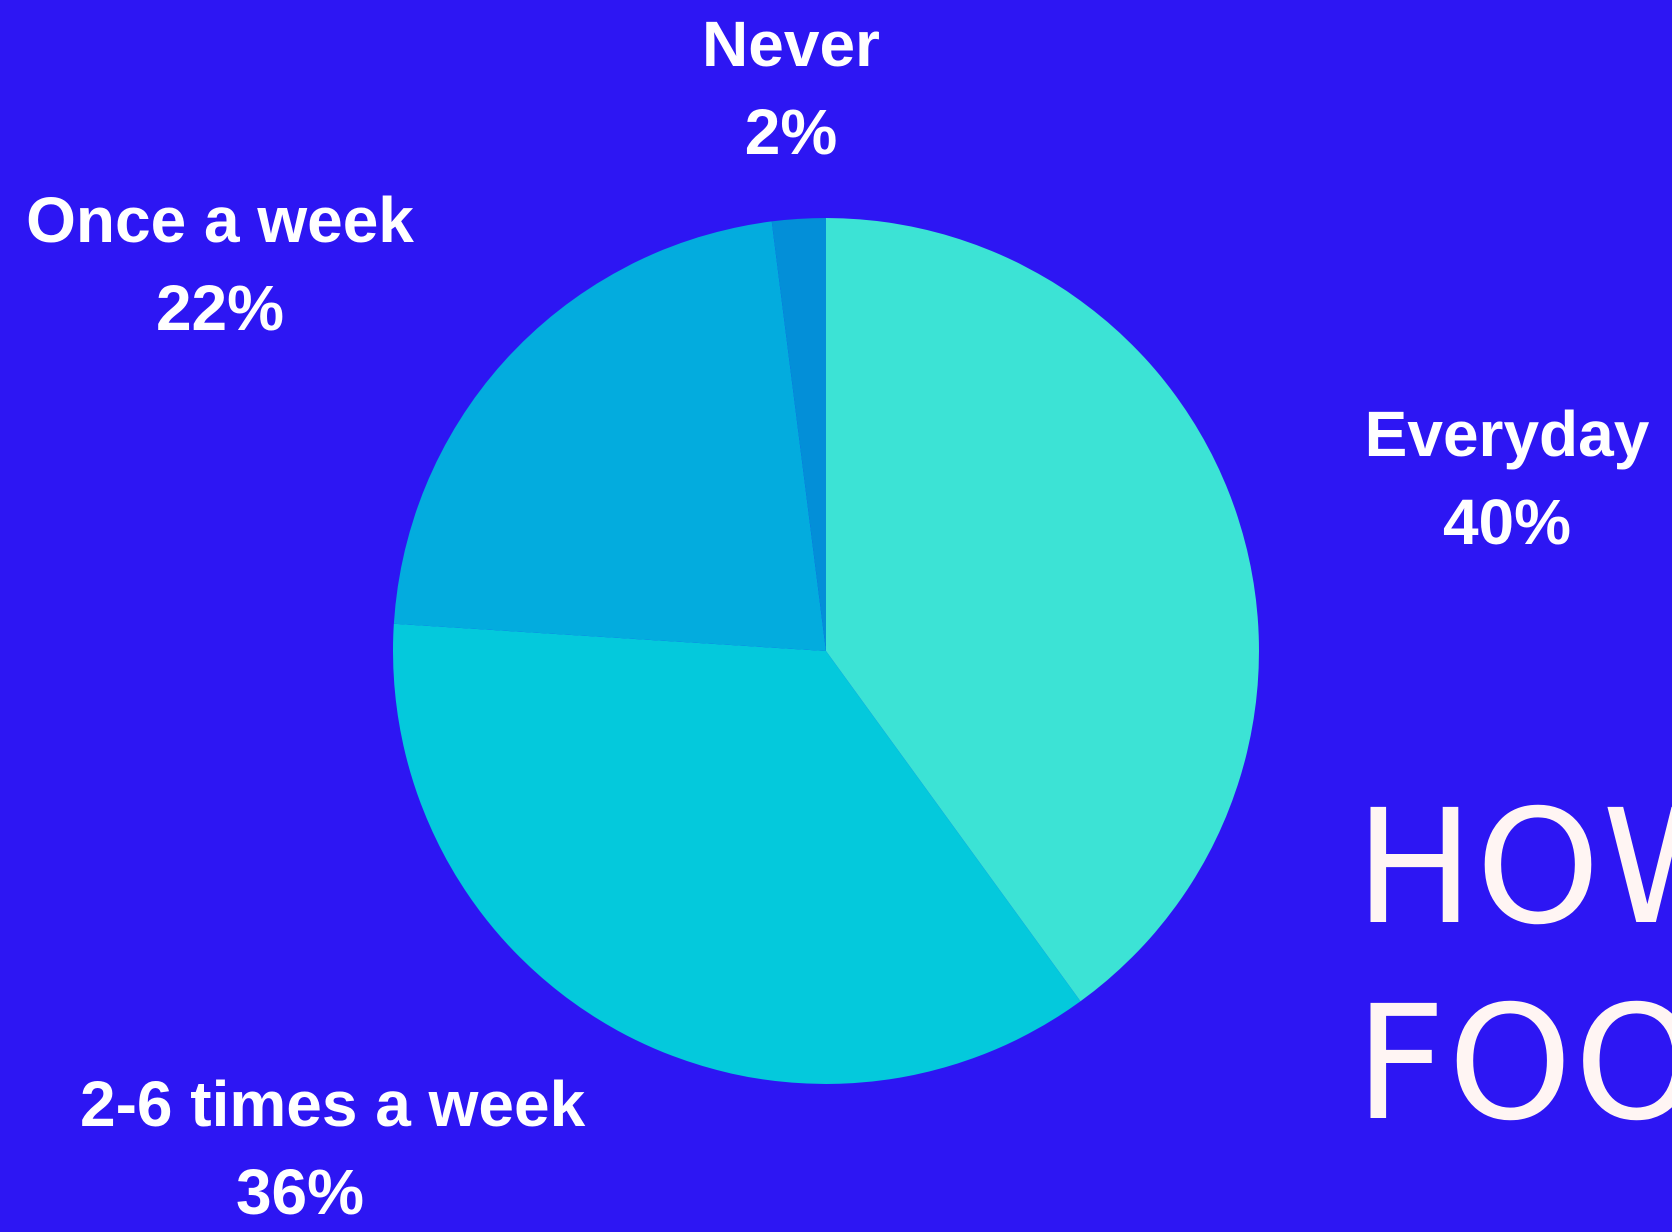  Describe the element at coordinates (333, 1146) in the screenshot. I see `slice-label-2-6-times-a-week: 2-6 times a week 36%` at that location.